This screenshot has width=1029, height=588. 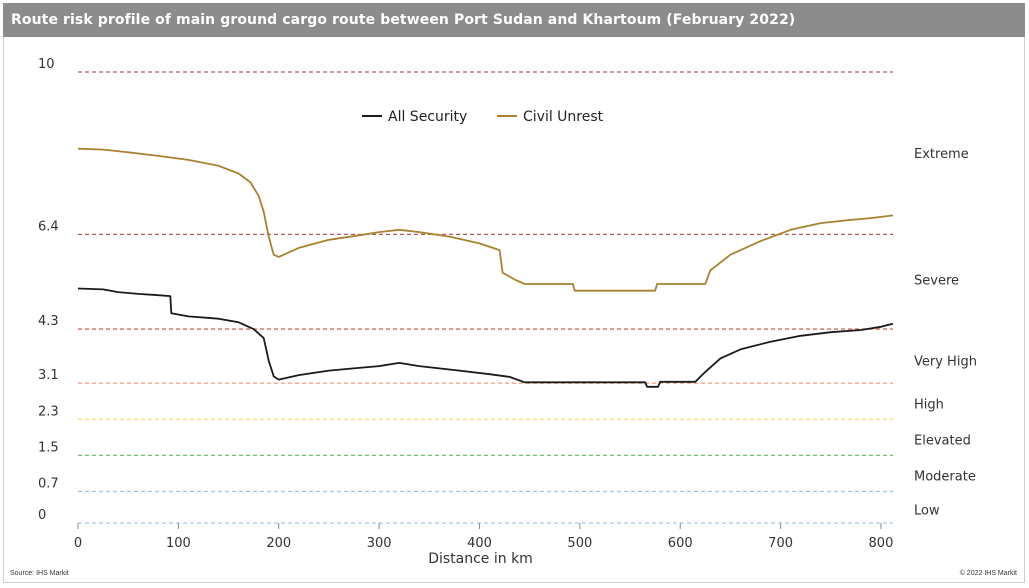 What do you see at coordinates (48, 290) in the screenshot?
I see `y-axis-labels: 10 6.4 4.3 3.1 2.3 1.5 0.7 0` at bounding box center [48, 290].